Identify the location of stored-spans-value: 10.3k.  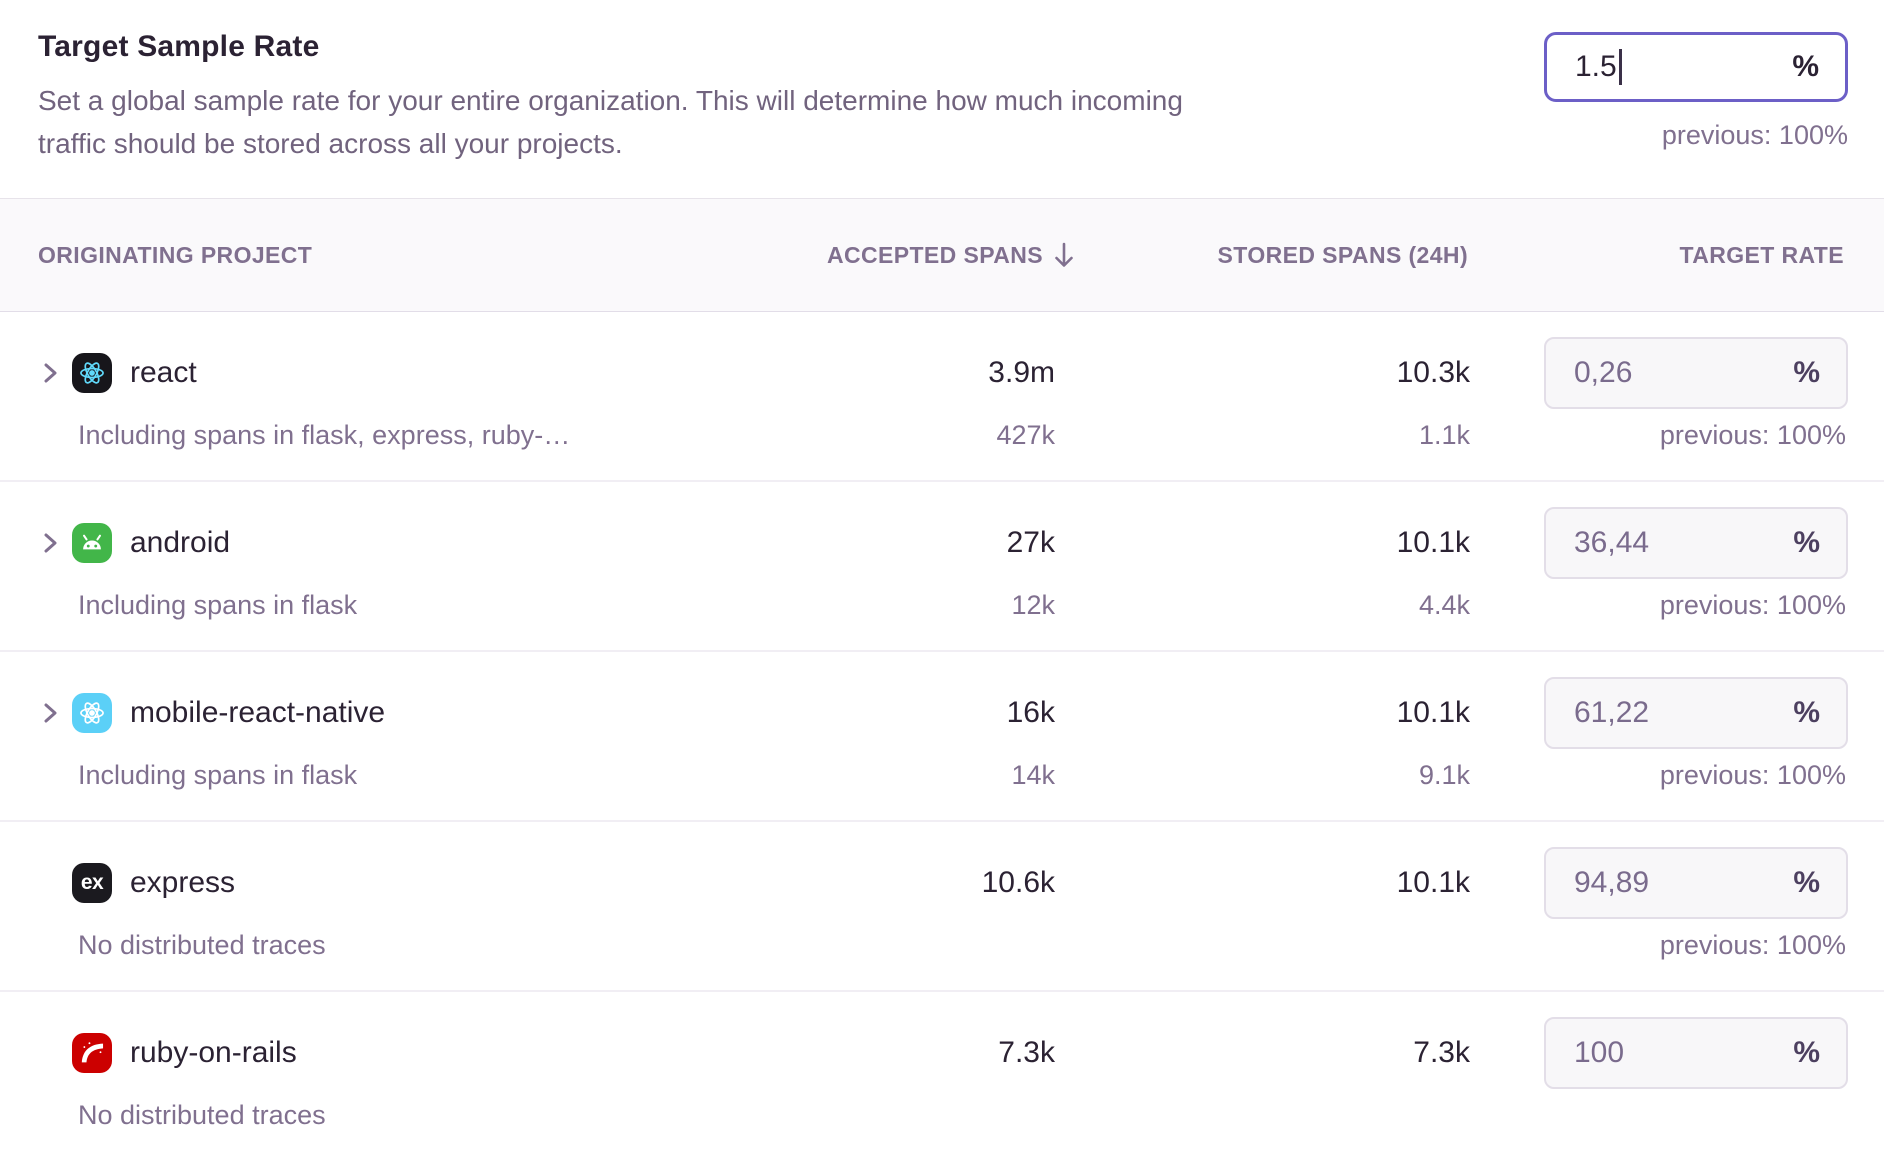
(1433, 372).